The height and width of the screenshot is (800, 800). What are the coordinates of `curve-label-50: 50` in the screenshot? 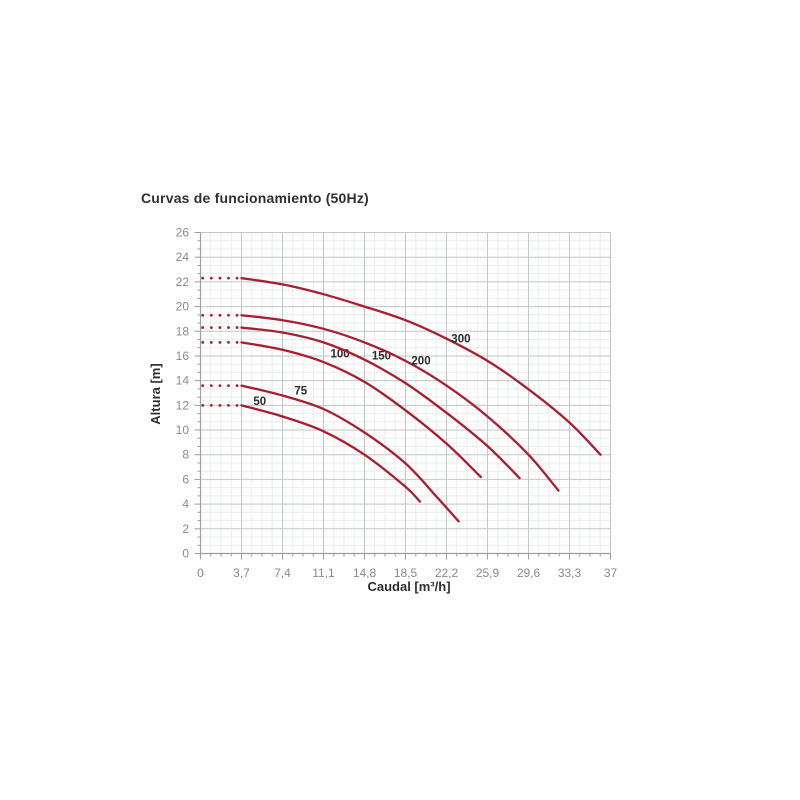 It's located at (259, 402).